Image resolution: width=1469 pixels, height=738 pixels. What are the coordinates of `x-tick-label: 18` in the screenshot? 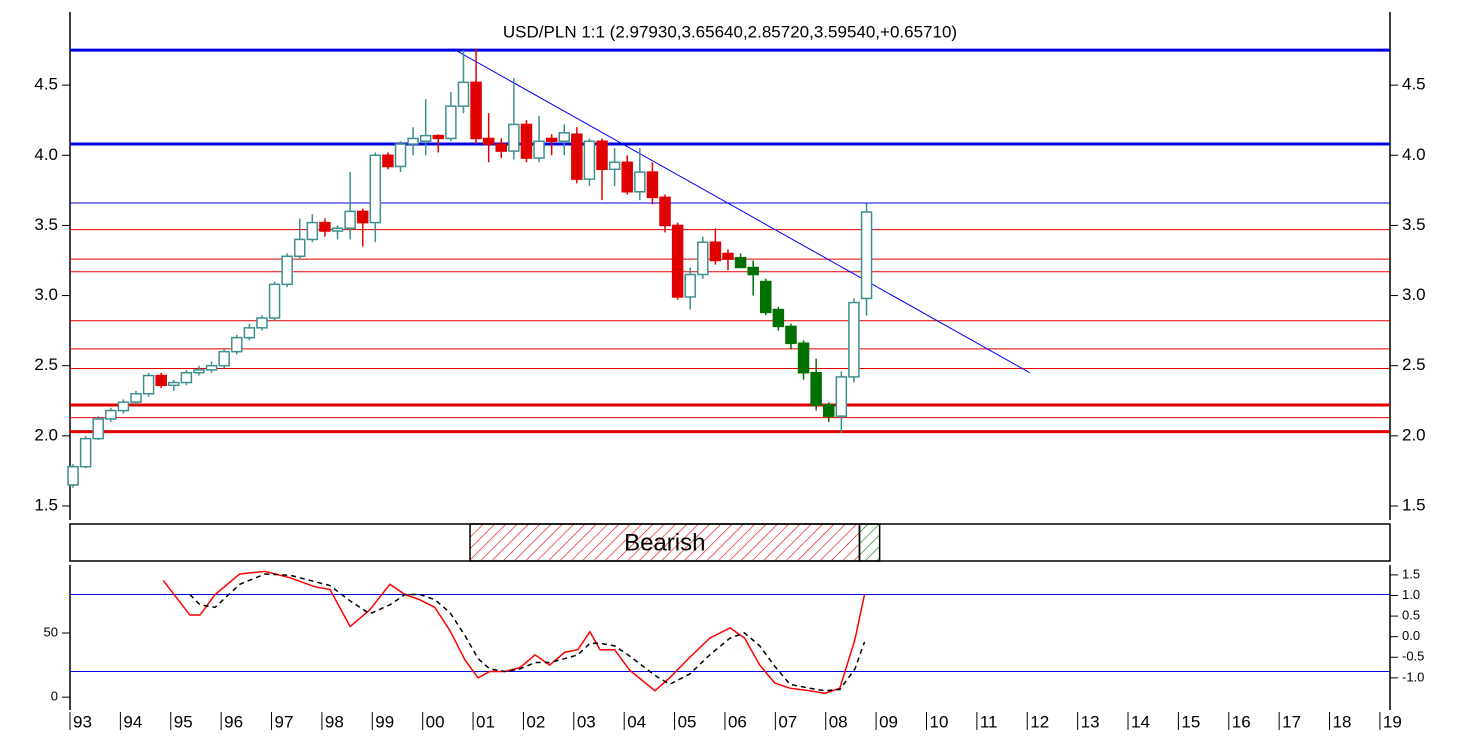 It's located at (1342, 721).